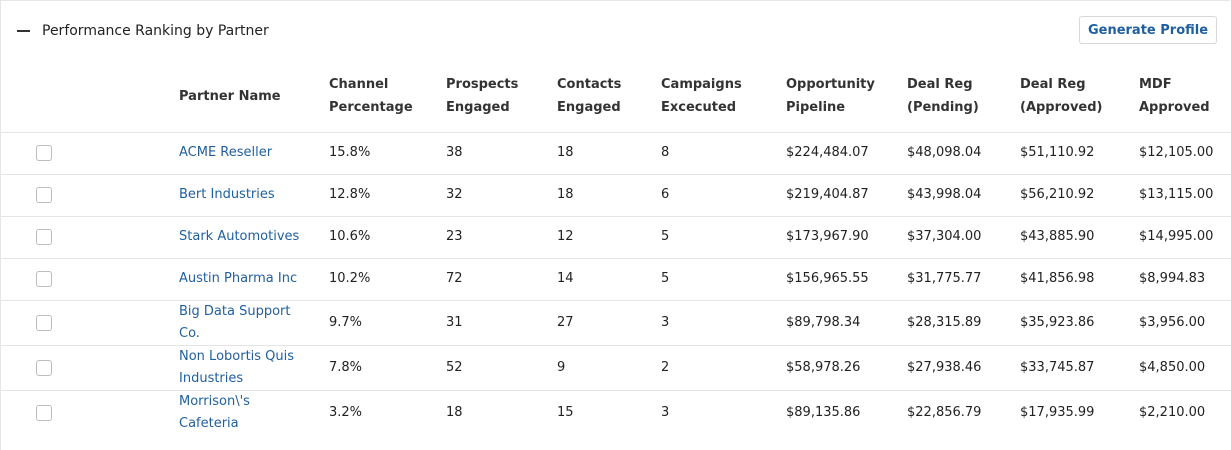 The image size is (1231, 450). I want to click on table-cell: $43,998.04, so click(950, 194).